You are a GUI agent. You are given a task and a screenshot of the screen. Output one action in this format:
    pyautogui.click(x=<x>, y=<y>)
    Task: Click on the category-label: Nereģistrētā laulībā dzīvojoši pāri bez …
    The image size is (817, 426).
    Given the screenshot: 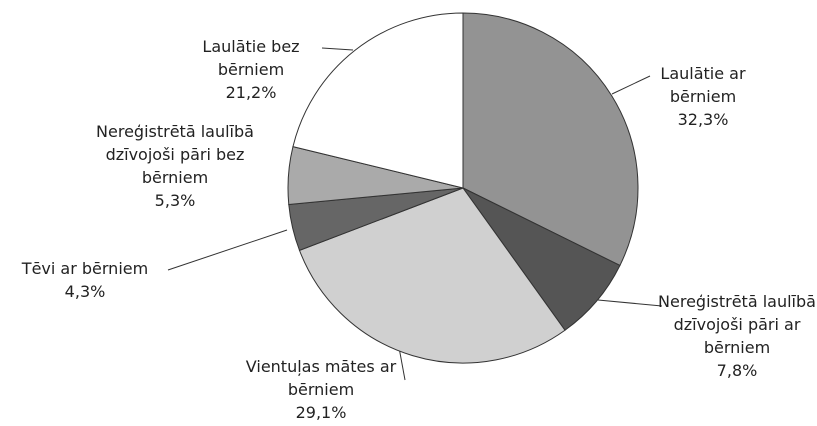 What is the action you would take?
    pyautogui.click(x=175, y=154)
    